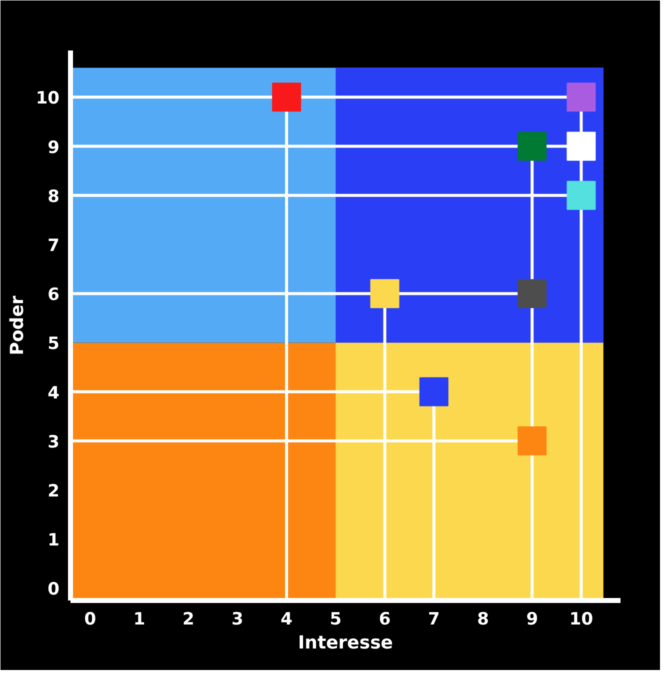 This screenshot has width=672, height=679. I want to click on x-tick-label: 8, so click(483, 620).